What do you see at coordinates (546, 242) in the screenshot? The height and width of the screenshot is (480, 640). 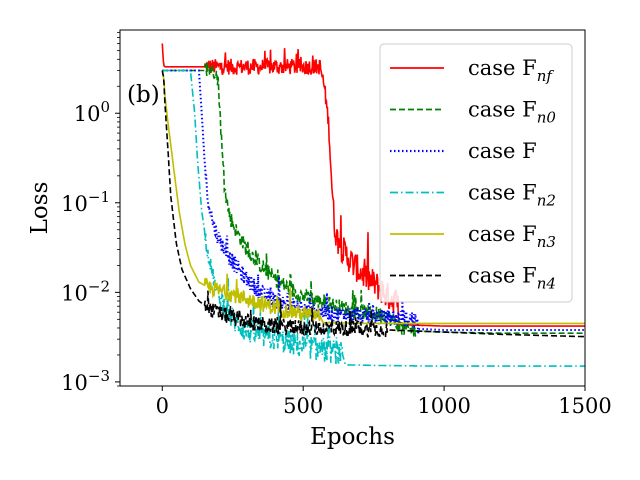 I see `legend-subscript: n3` at bounding box center [546, 242].